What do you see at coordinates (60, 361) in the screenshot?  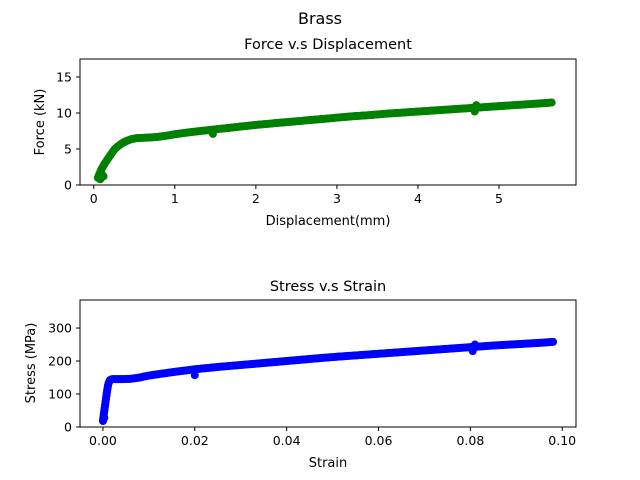 I see `y-tick-label: 200` at bounding box center [60, 361].